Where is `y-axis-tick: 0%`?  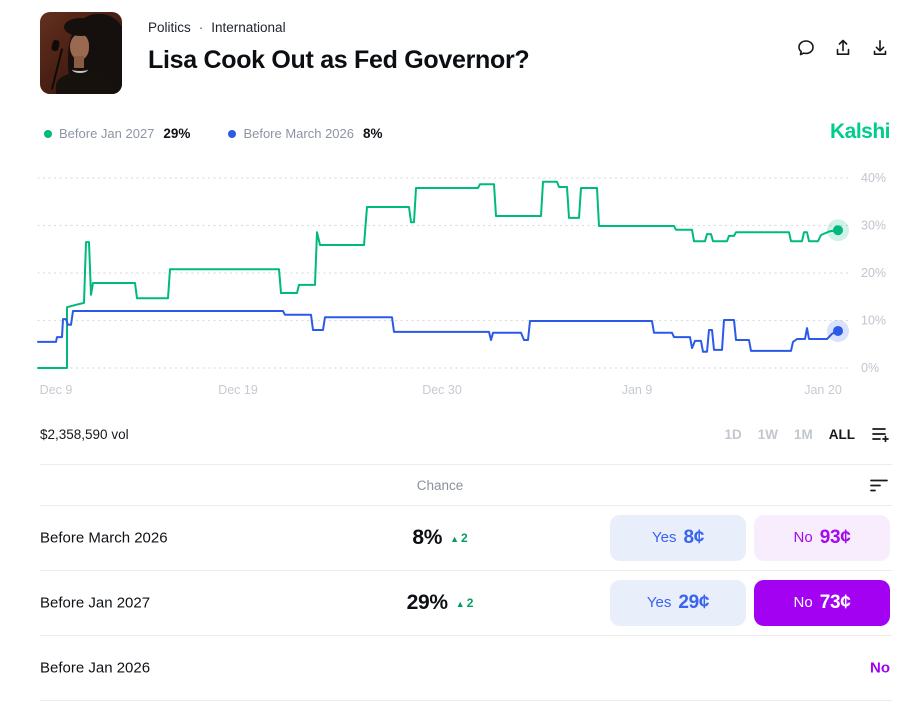
y-axis-tick: 0% is located at coordinates (870, 368).